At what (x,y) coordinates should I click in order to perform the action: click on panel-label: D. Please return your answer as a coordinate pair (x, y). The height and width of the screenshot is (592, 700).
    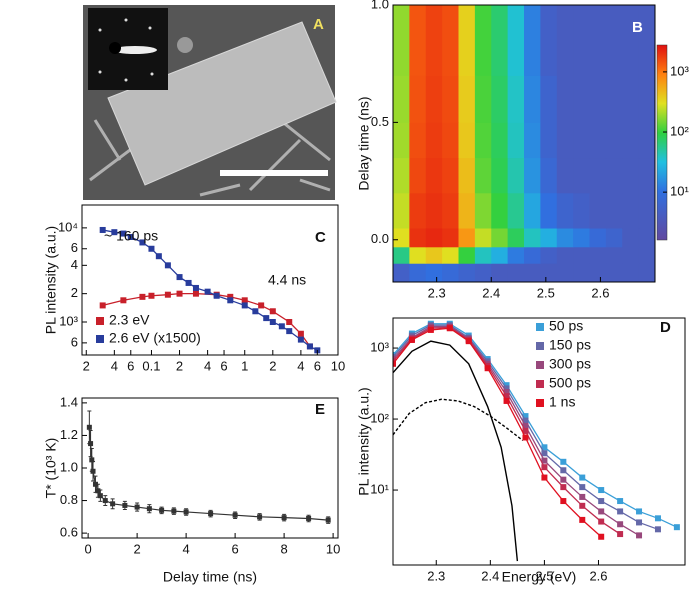
    Looking at the image, I should click on (665, 327).